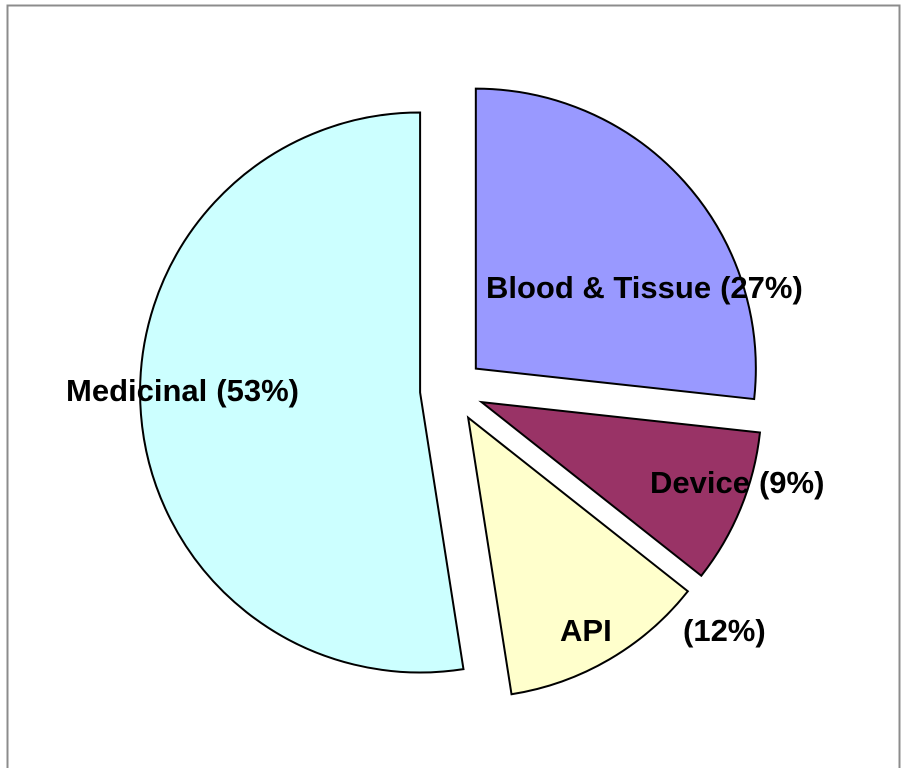  What do you see at coordinates (586, 630) in the screenshot?
I see `slice-label-name: API` at bounding box center [586, 630].